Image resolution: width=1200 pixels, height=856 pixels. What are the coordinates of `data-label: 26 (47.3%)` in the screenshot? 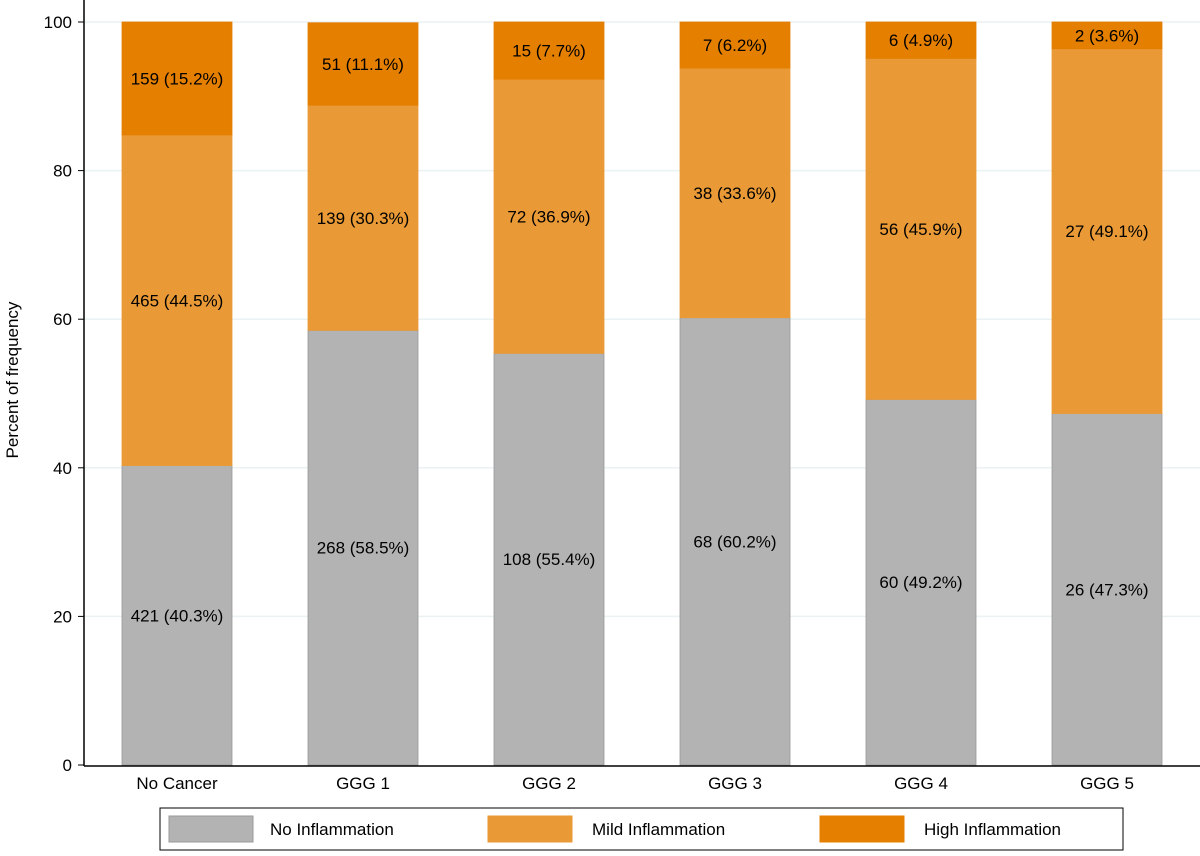 It's located at (1106, 589).